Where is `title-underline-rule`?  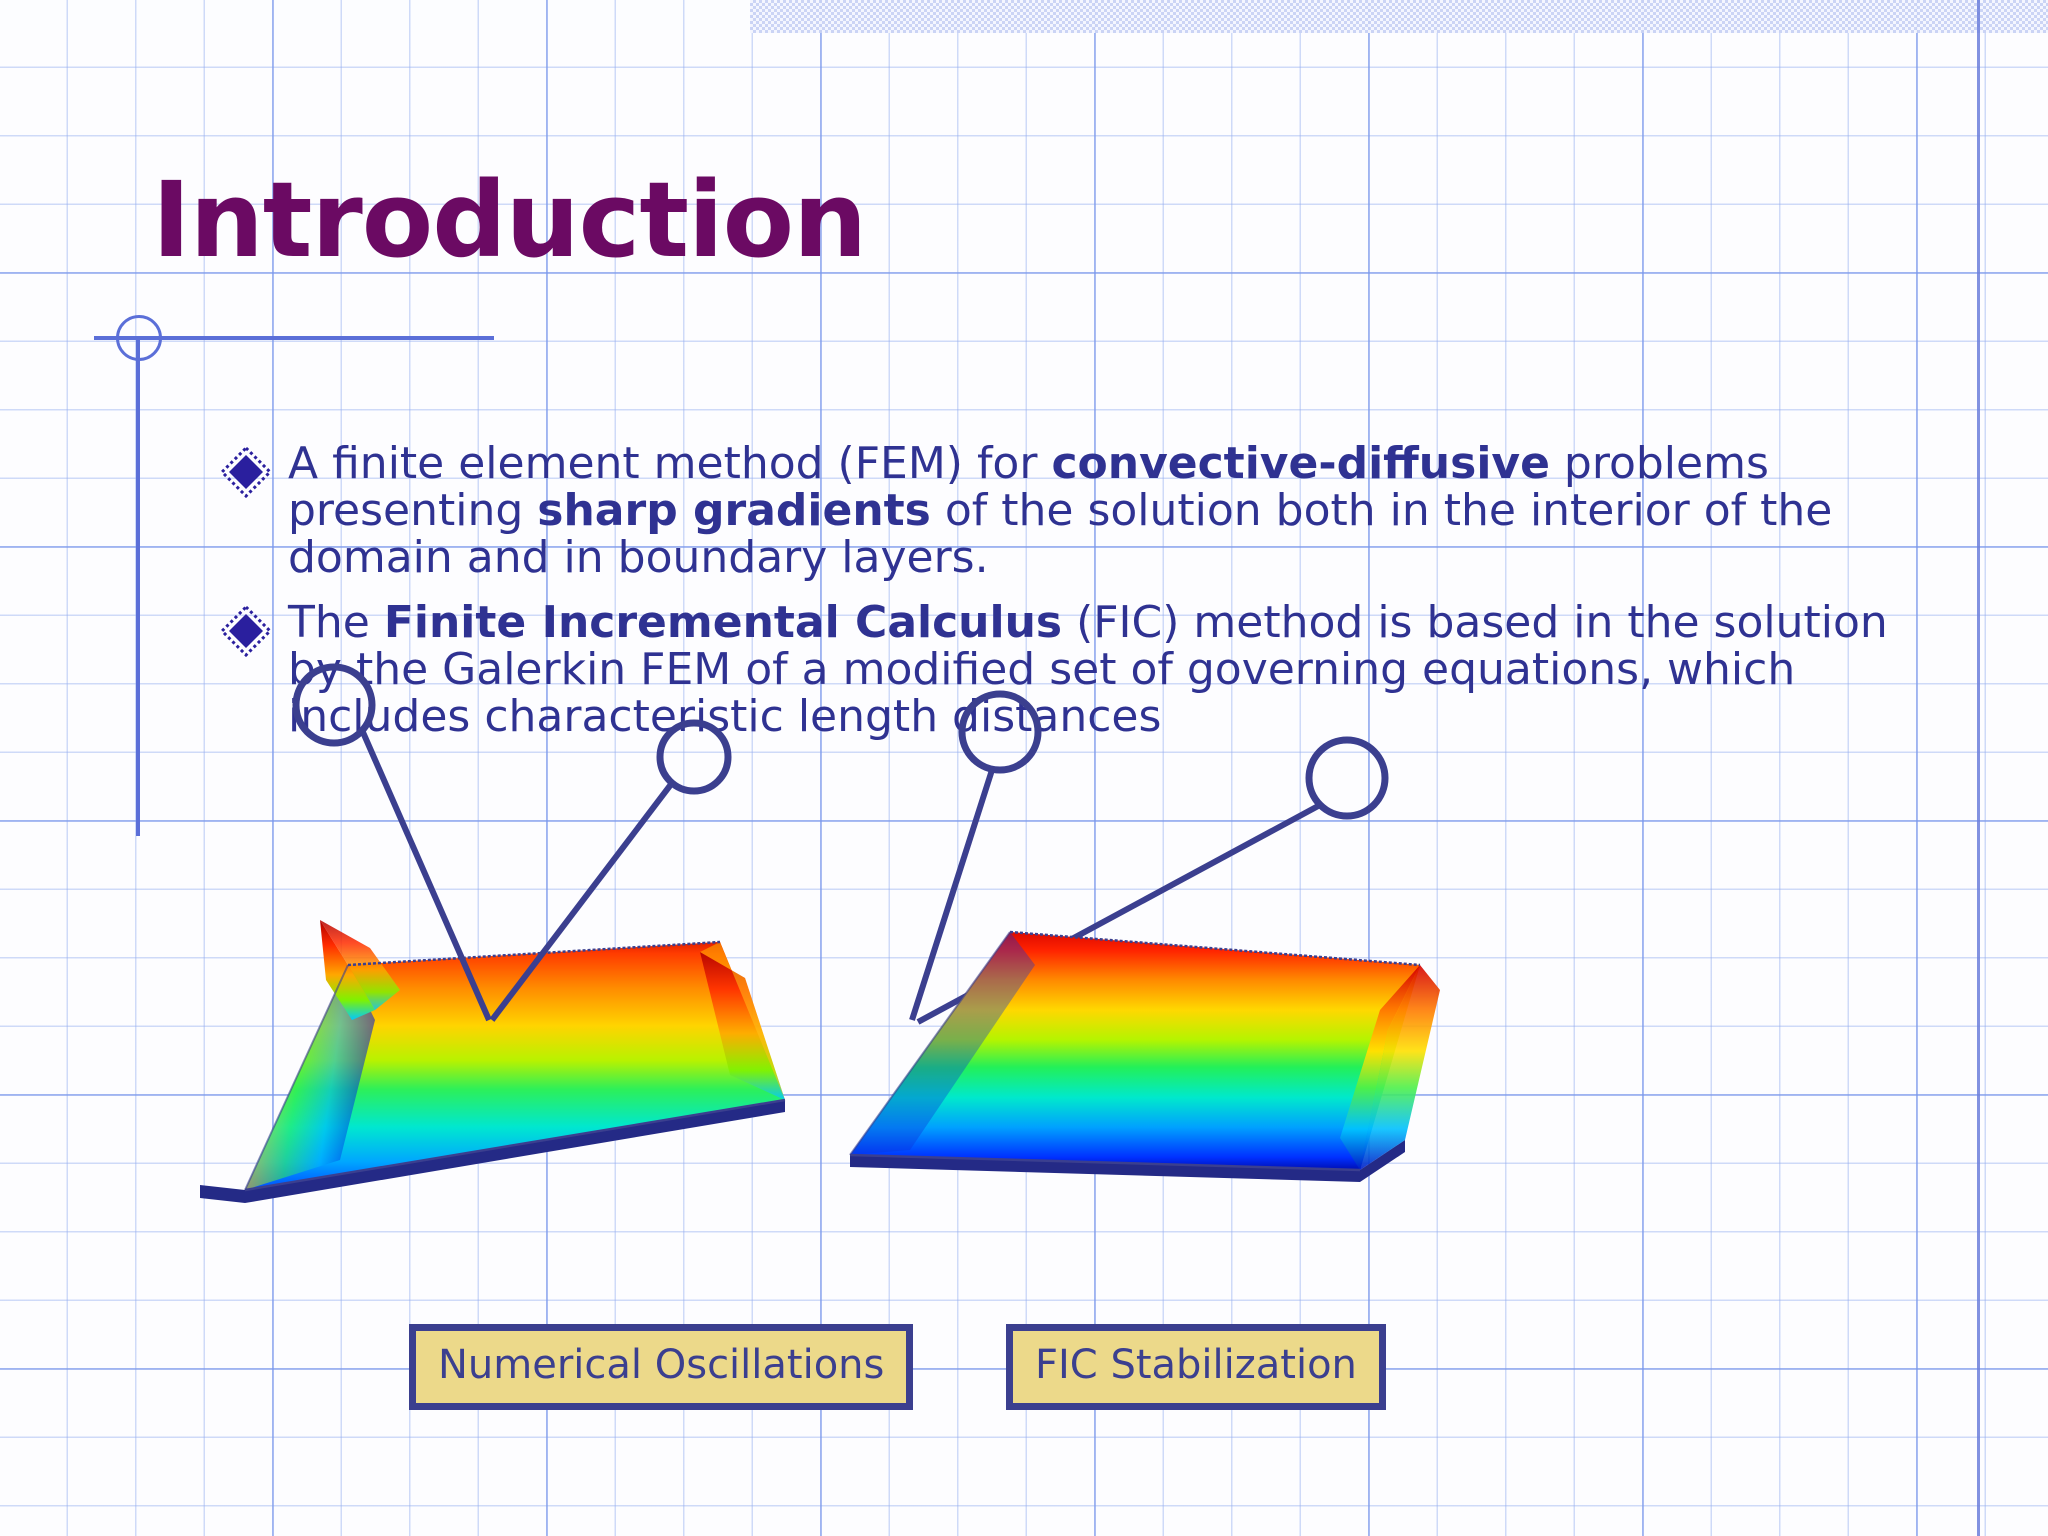
title-underline-rule is located at coordinates (294, 338).